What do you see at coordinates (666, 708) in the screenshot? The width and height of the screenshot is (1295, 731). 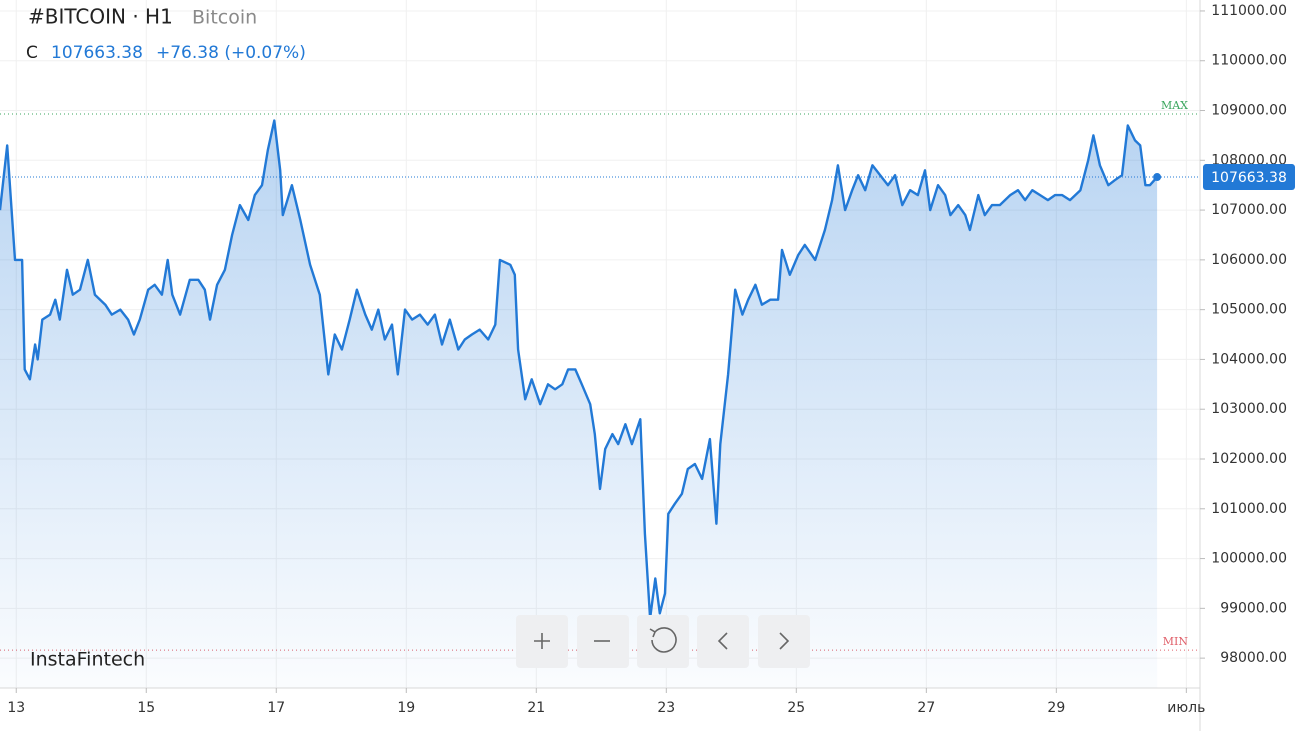 I see `x-tick-label: 23` at bounding box center [666, 708].